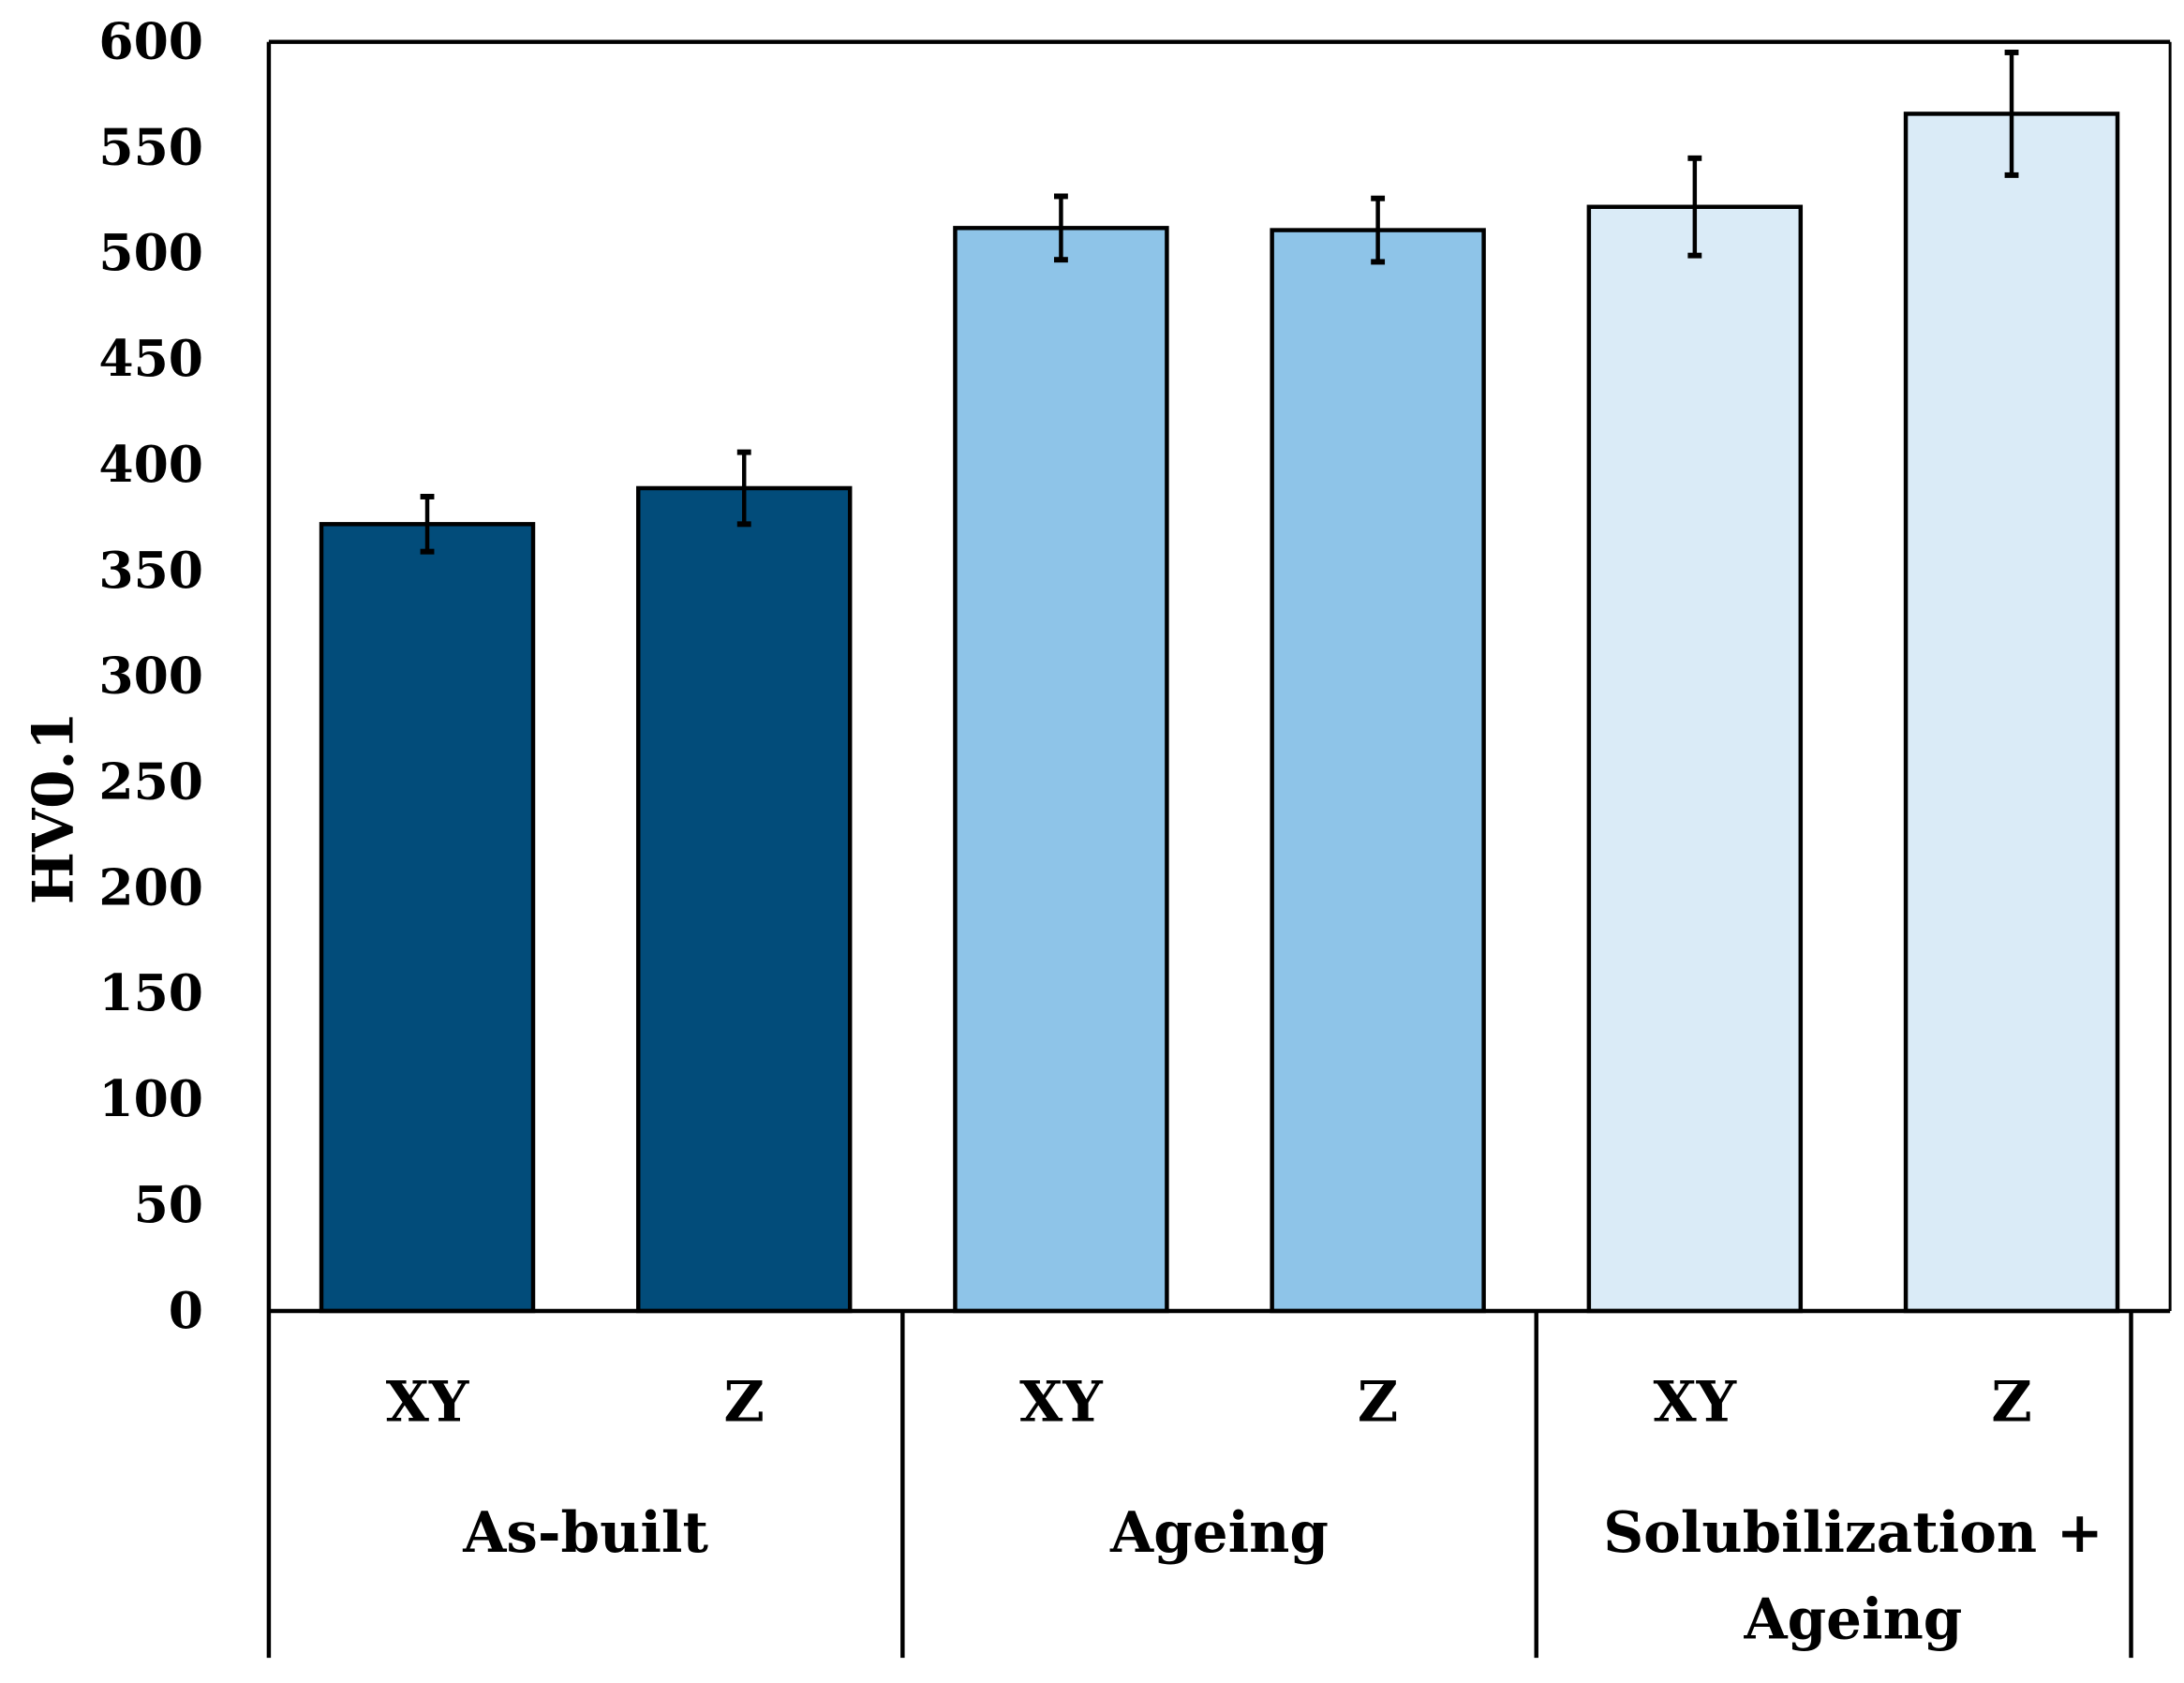  I want to click on x-group-label: Solubilization +, so click(1852, 1533).